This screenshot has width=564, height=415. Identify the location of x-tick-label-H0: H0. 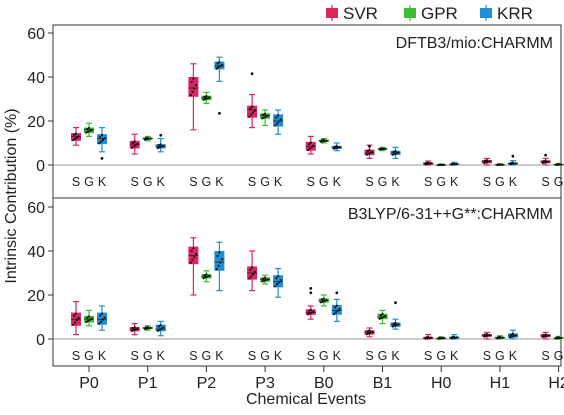
(441, 383).